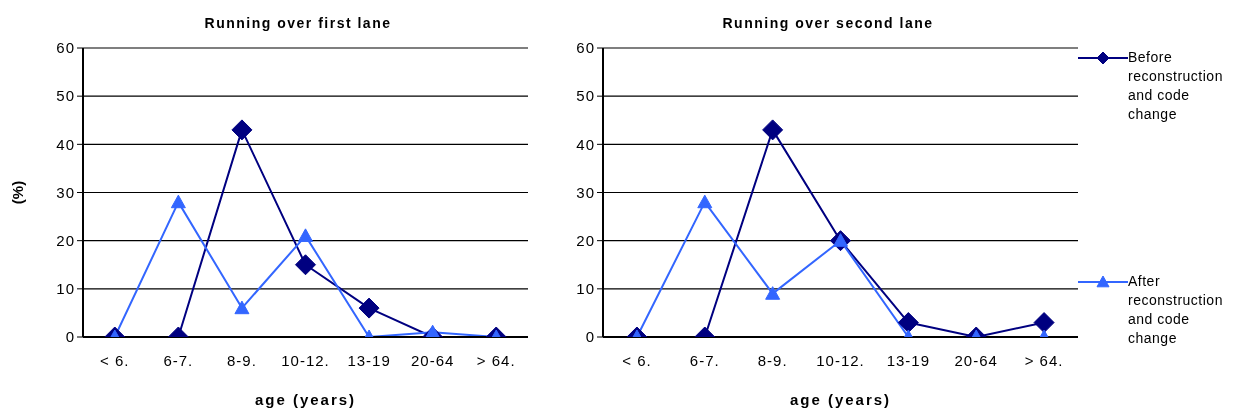 The height and width of the screenshot is (417, 1243). Describe the element at coordinates (18, 192) in the screenshot. I see `y-axis-title: (%)` at that location.